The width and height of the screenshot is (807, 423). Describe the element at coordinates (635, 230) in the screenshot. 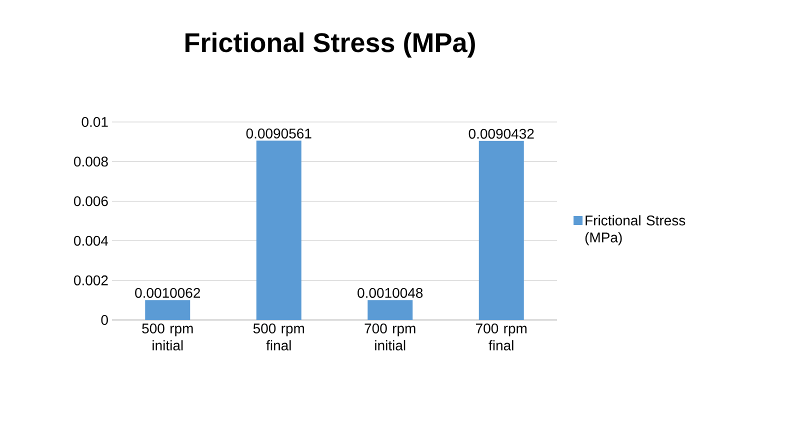

I see `legend-label: Frictional Stress (MPa)` at that location.